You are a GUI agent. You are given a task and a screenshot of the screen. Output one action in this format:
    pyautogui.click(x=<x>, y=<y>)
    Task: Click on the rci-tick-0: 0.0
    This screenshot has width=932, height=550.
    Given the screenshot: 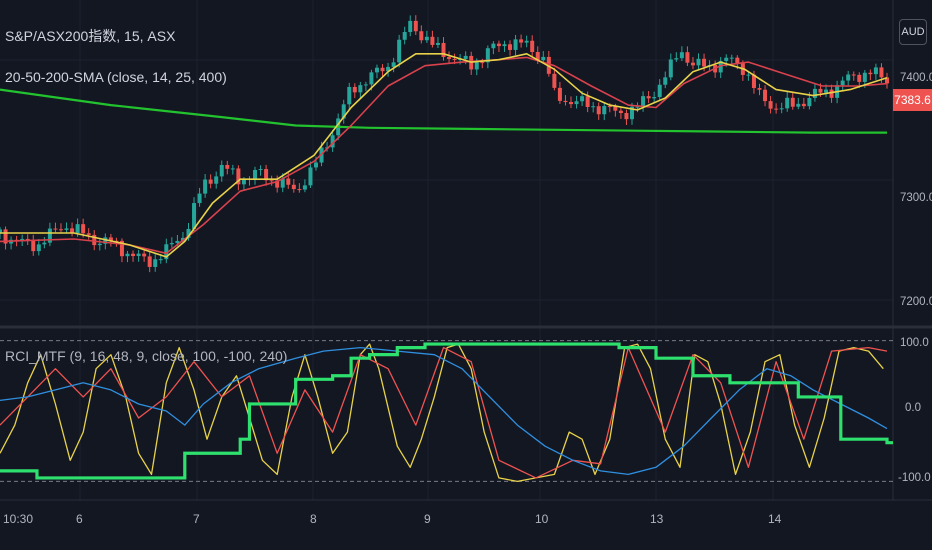 What is the action you would take?
    pyautogui.click(x=913, y=408)
    